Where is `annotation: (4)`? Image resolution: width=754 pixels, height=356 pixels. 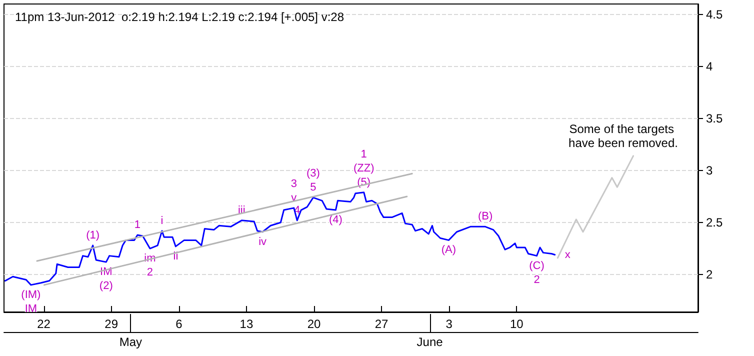
annotation: (4) is located at coordinates (335, 220).